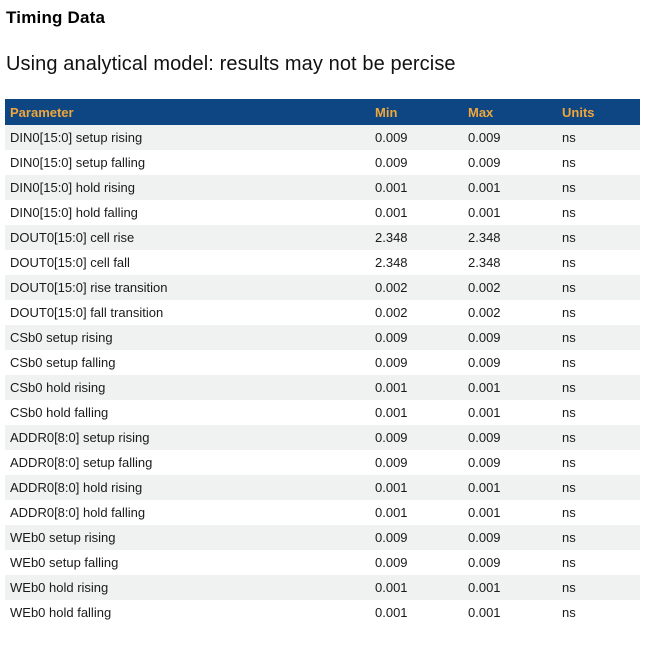 This screenshot has height=646, width=650. I want to click on table-row: DIN0[15:0] setup rising 0.009 0.009 ns, so click(322, 137).